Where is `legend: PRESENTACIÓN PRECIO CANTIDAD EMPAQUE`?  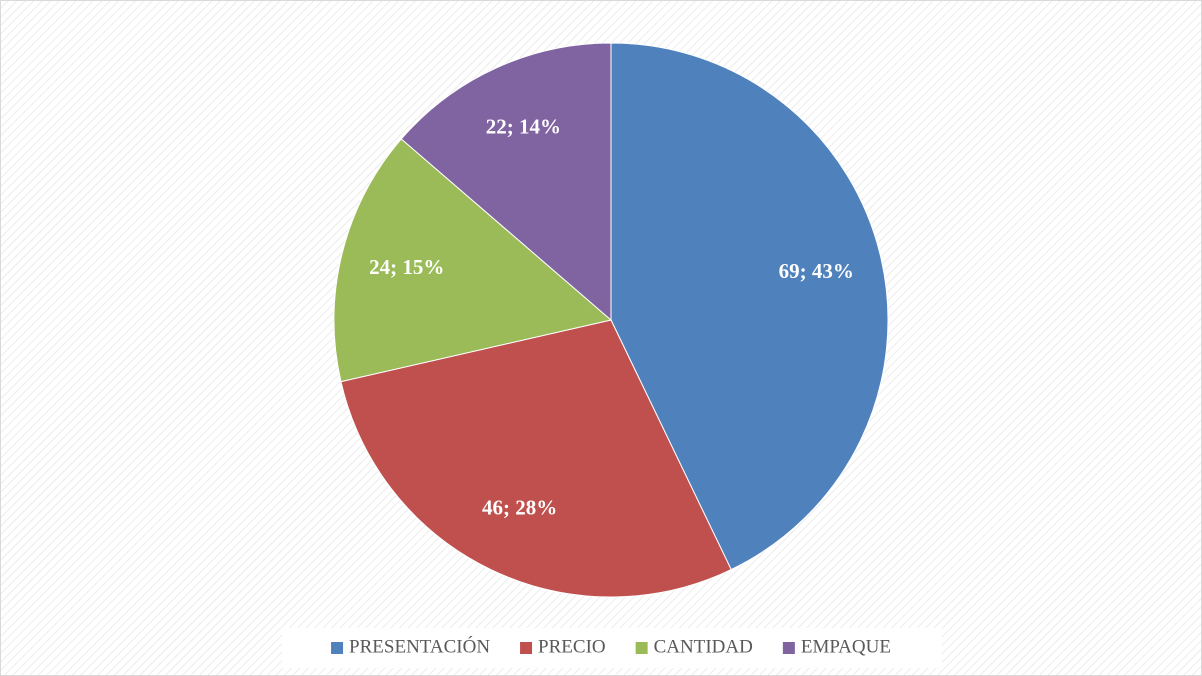 legend: PRESENTACIÓN PRECIO CANTIDAD EMPAQUE is located at coordinates (611, 646).